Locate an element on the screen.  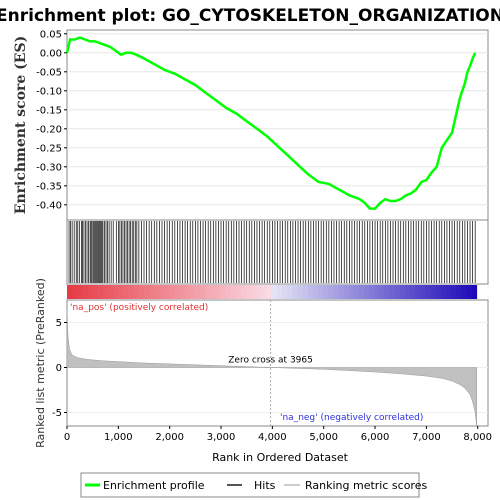
rank-y-ticks: 5 0 -5 is located at coordinates (59, 368).